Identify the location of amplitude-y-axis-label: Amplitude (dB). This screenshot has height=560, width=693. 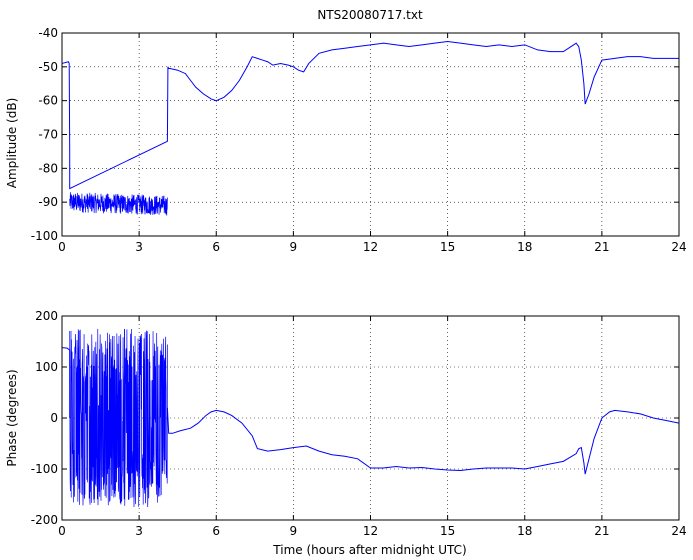
(12, 143).